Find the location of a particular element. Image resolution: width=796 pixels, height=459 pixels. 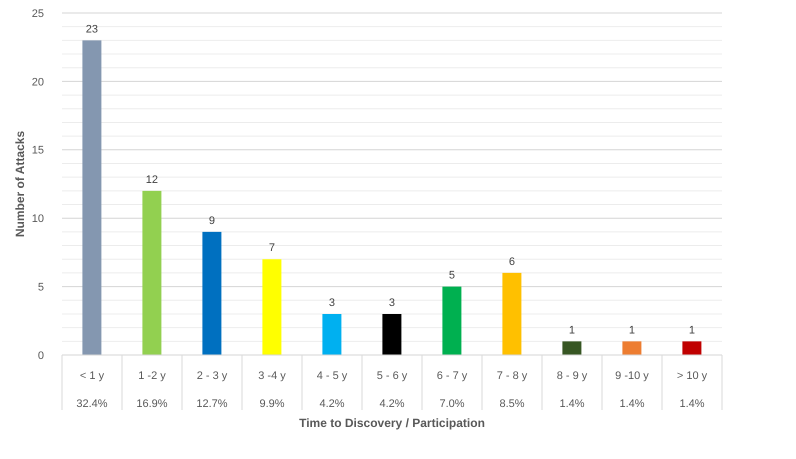

y-tick-label: 5 is located at coordinates (41, 288).